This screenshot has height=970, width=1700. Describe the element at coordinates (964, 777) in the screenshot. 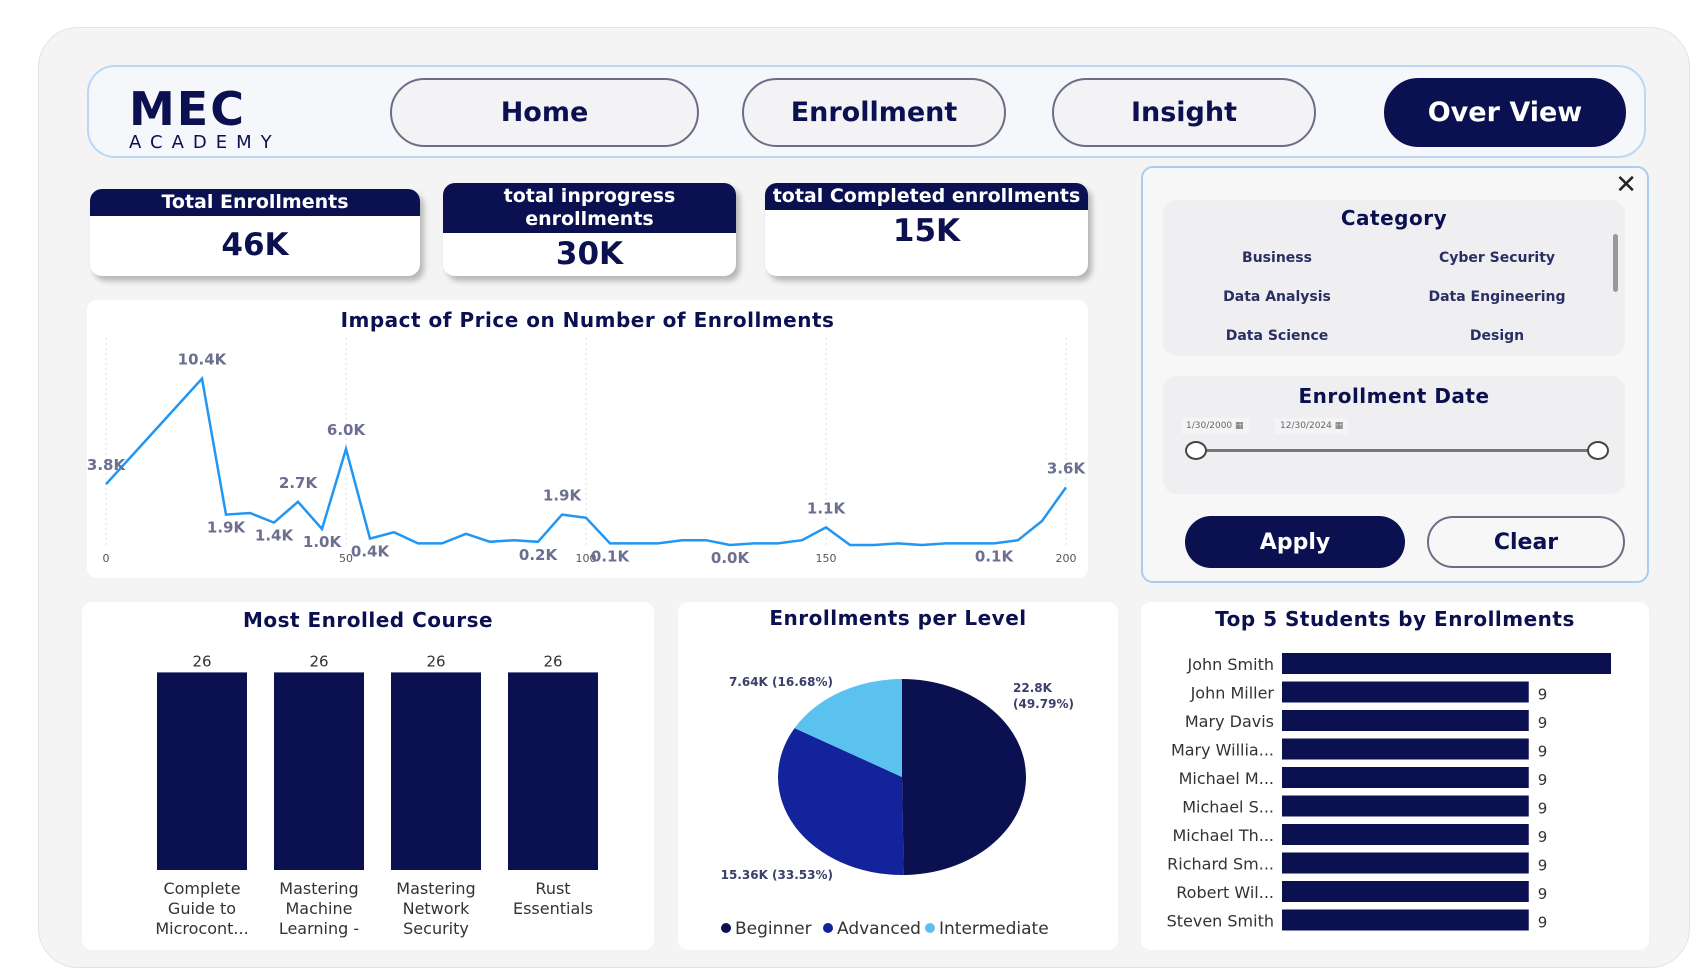

I see `pie-slice-beginner` at that location.